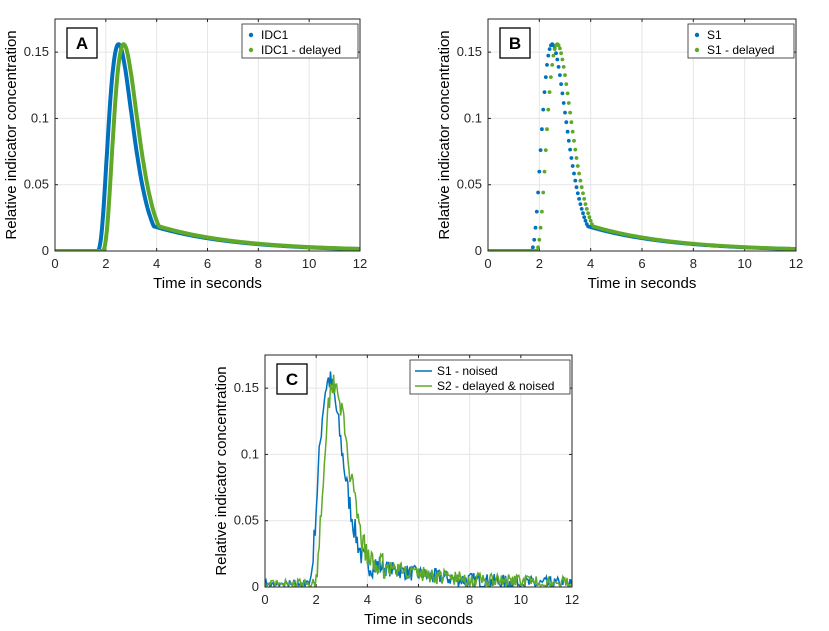 The width and height of the screenshot is (829, 631). I want to click on y-tick-label: 0.15, so click(246, 387).